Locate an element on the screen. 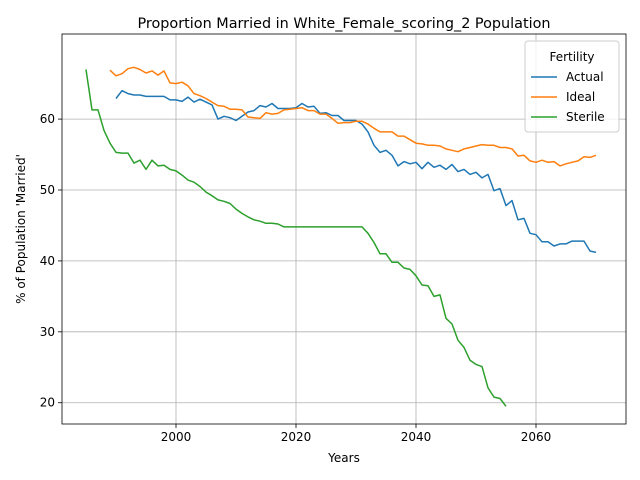 The height and width of the screenshot is (480, 640). y-axis-label: % of Population 'Married' is located at coordinates (21, 229).